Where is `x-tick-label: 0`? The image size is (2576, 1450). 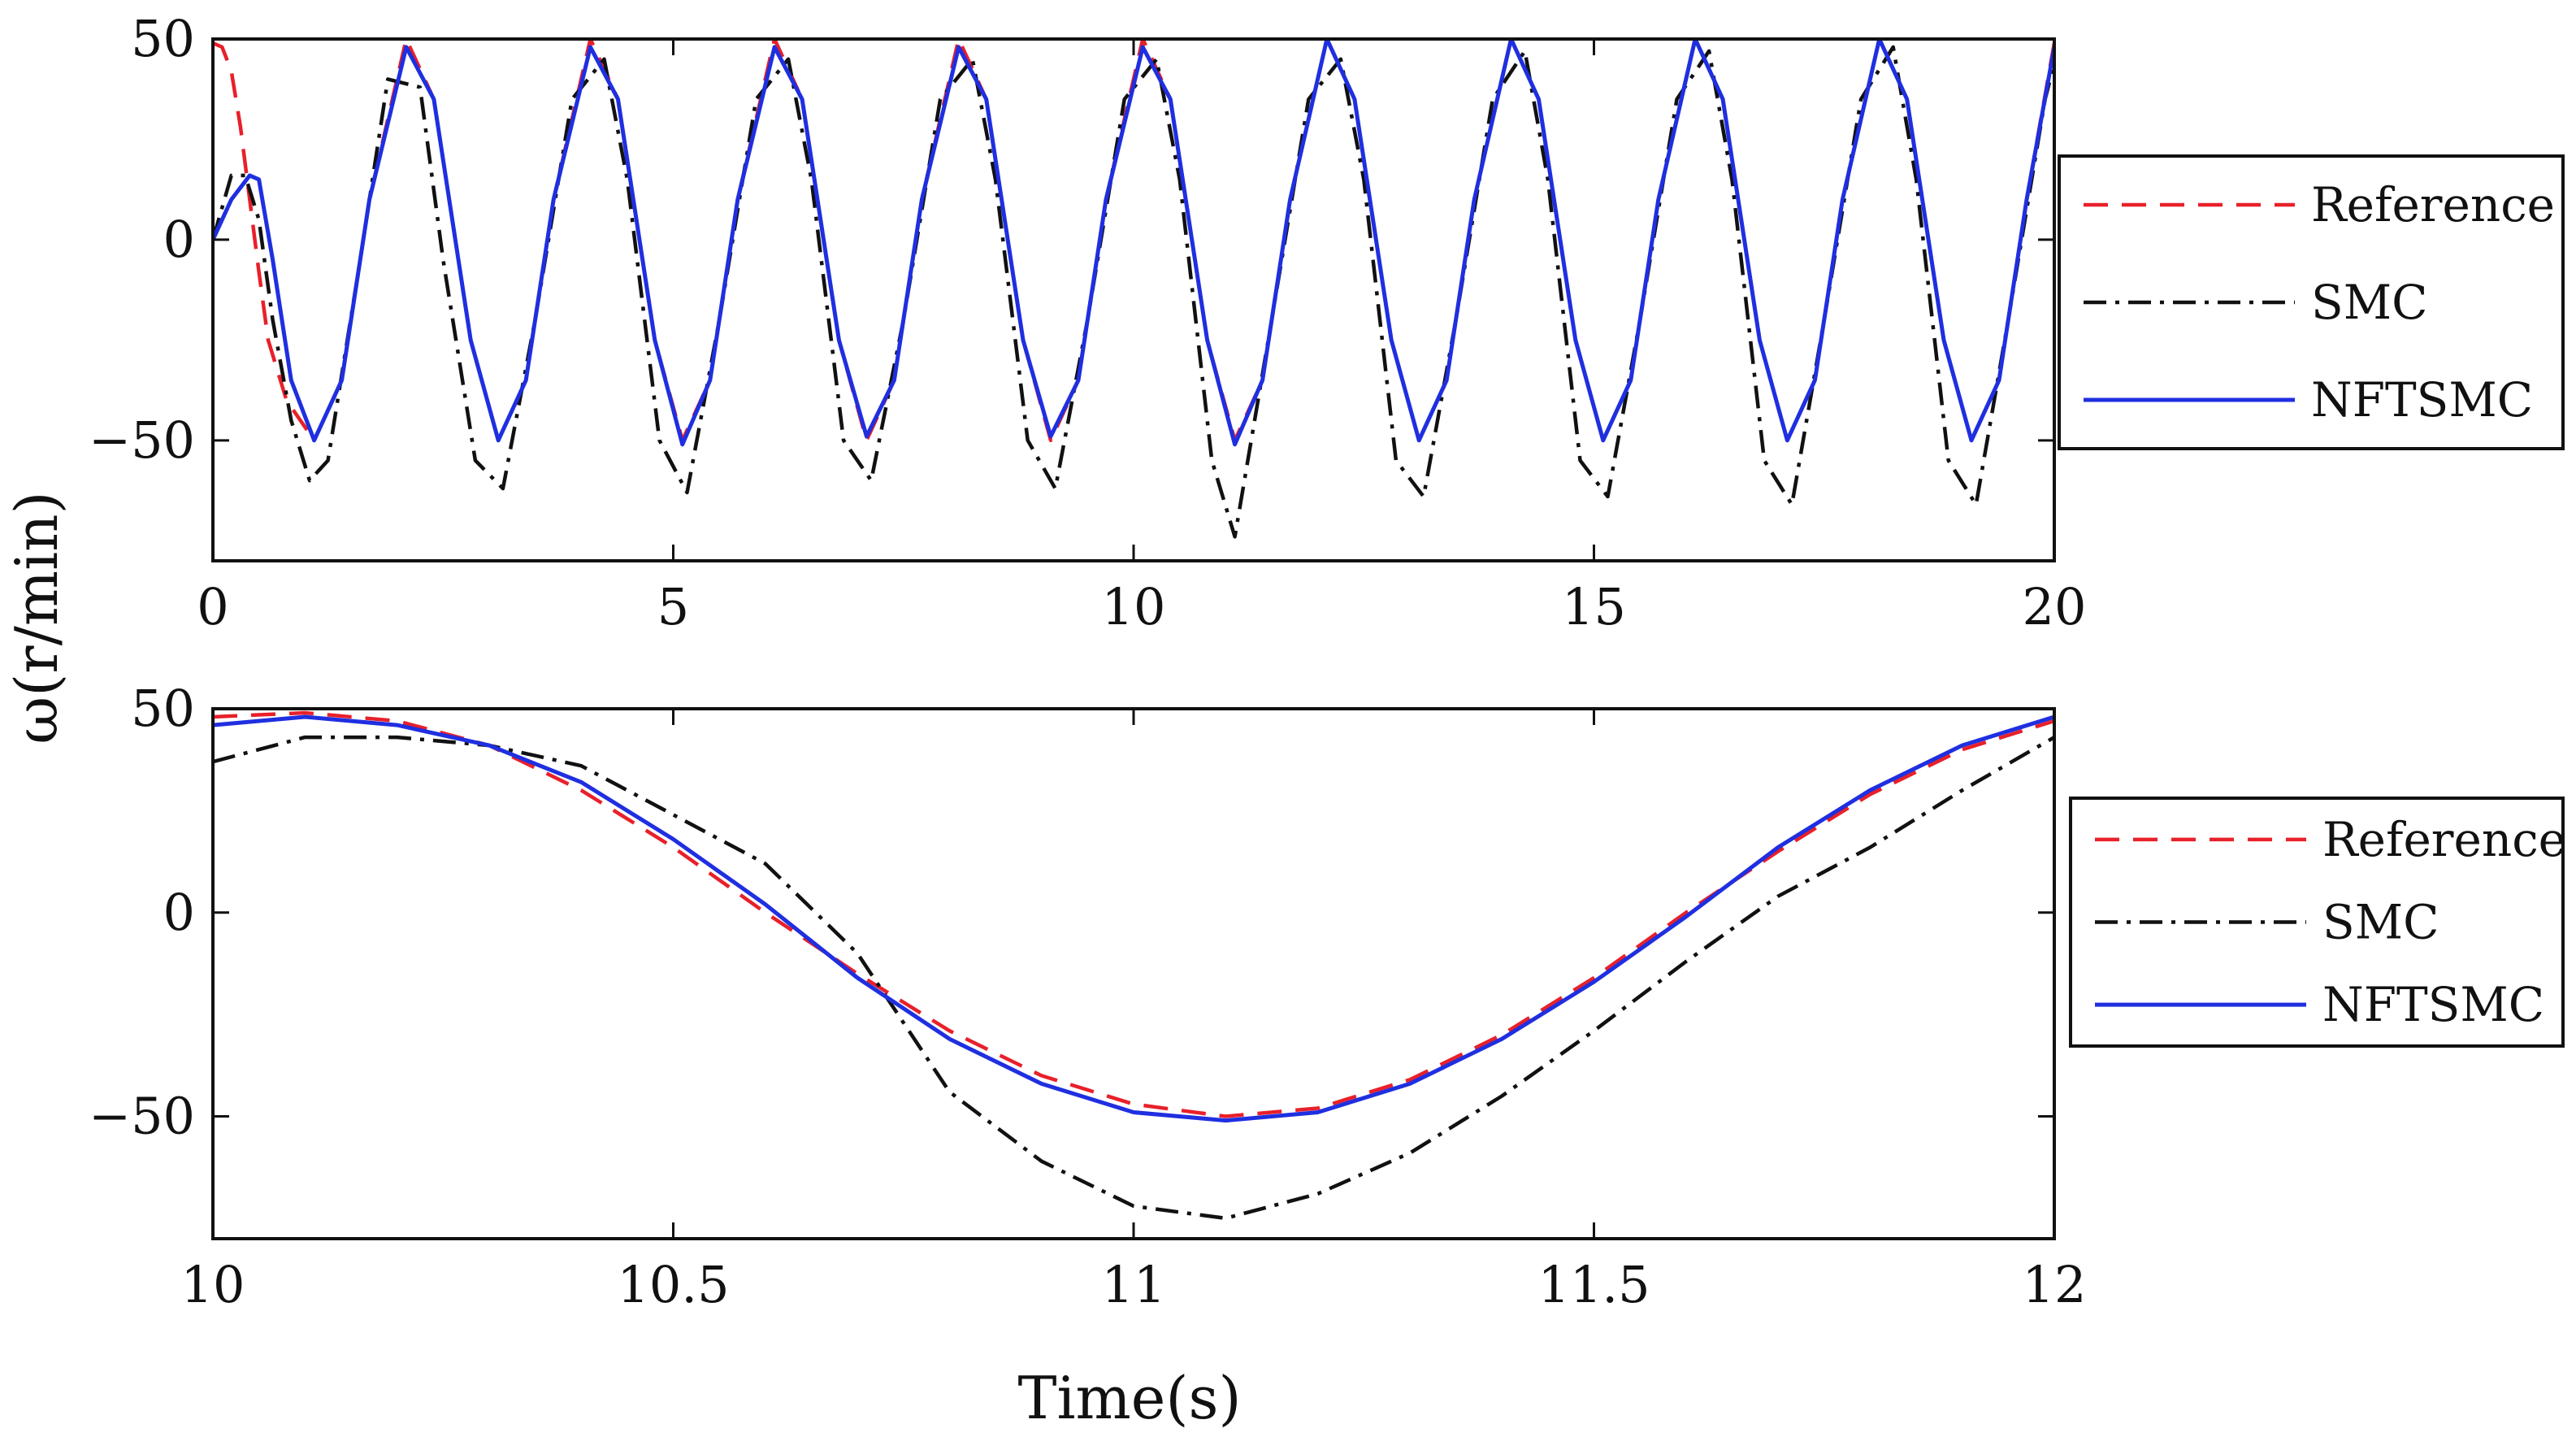 x-tick-label: 0 is located at coordinates (212, 606).